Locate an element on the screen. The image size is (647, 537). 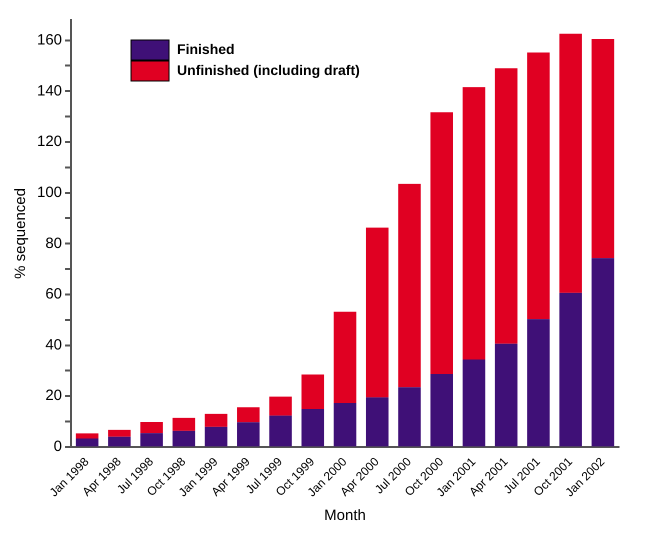
y-tick-label: 20 is located at coordinates (53, 395).